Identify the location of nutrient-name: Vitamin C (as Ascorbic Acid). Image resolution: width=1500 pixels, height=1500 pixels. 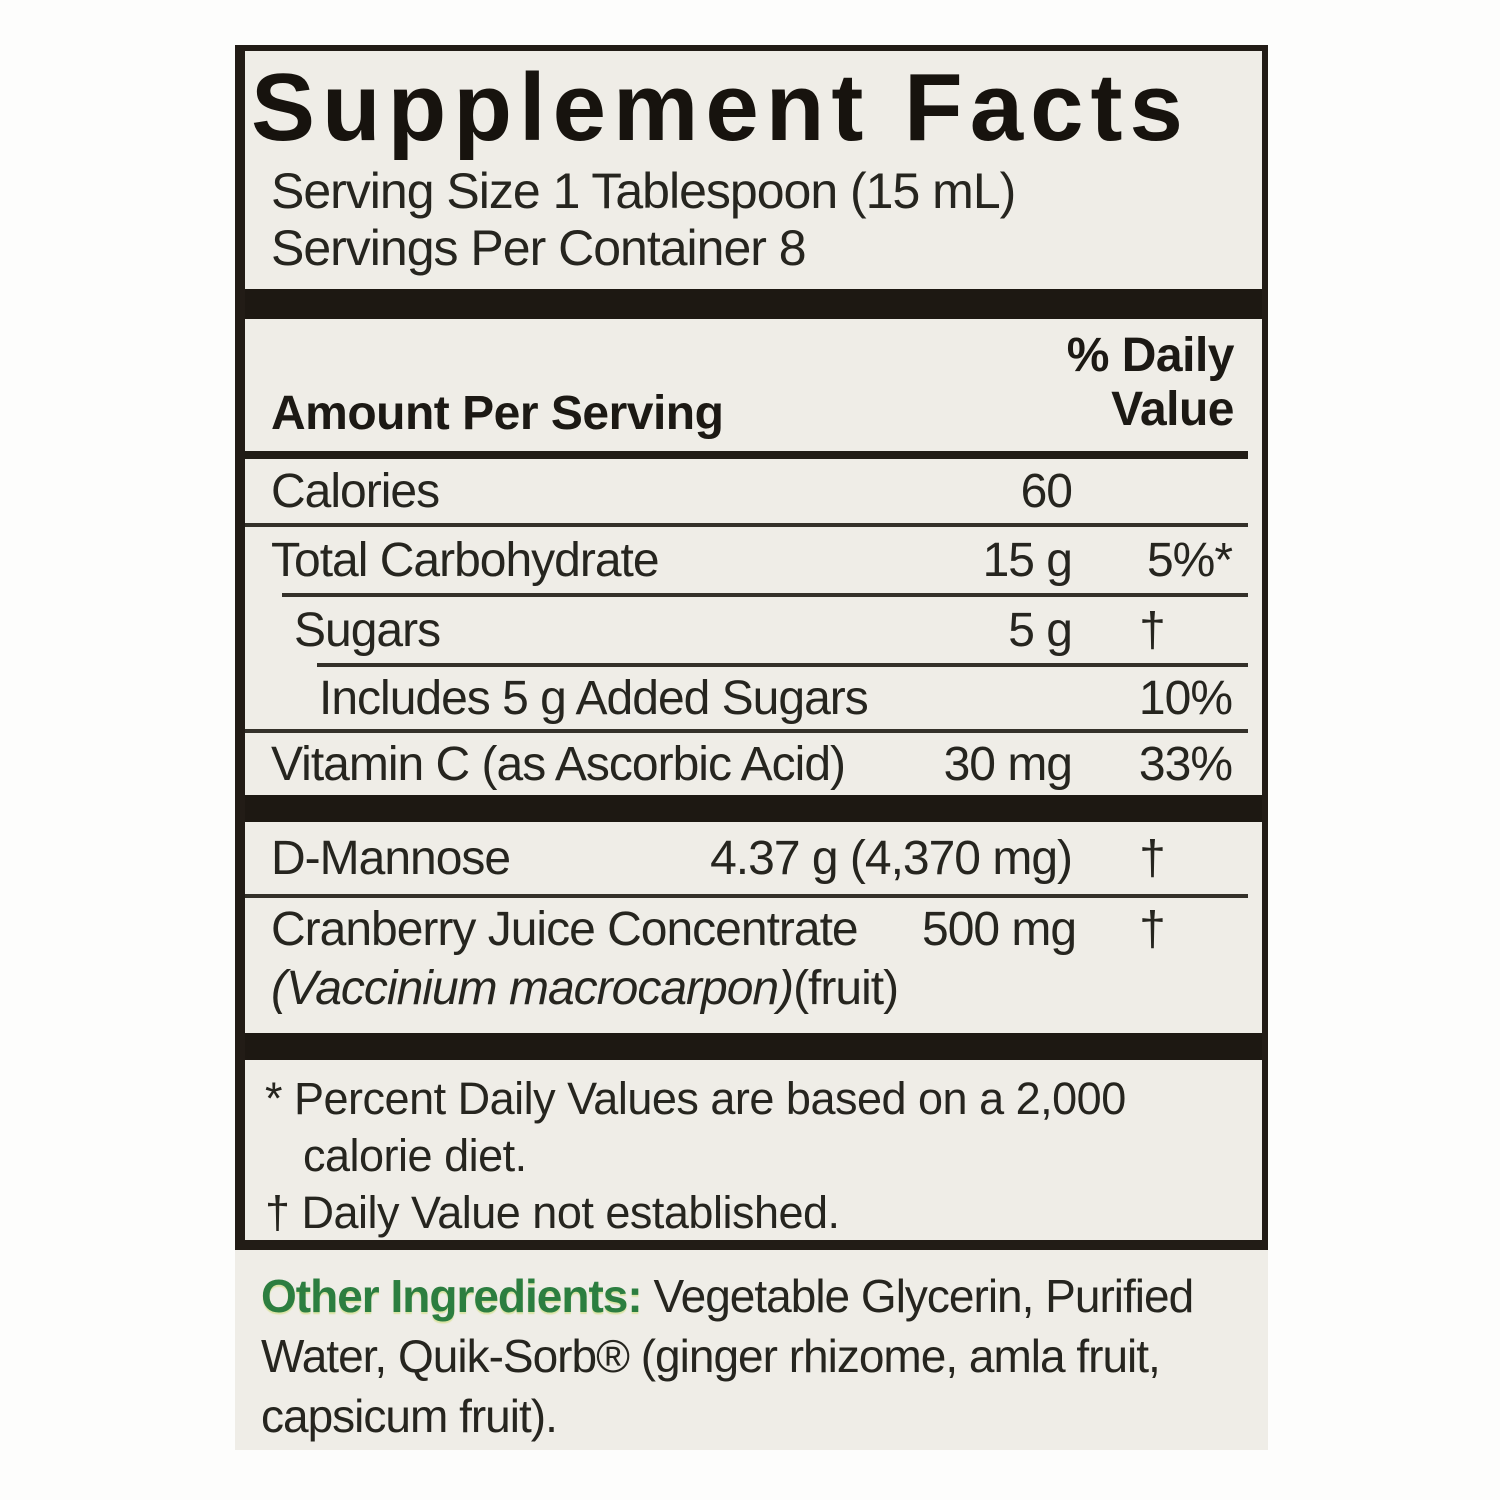
(558, 764).